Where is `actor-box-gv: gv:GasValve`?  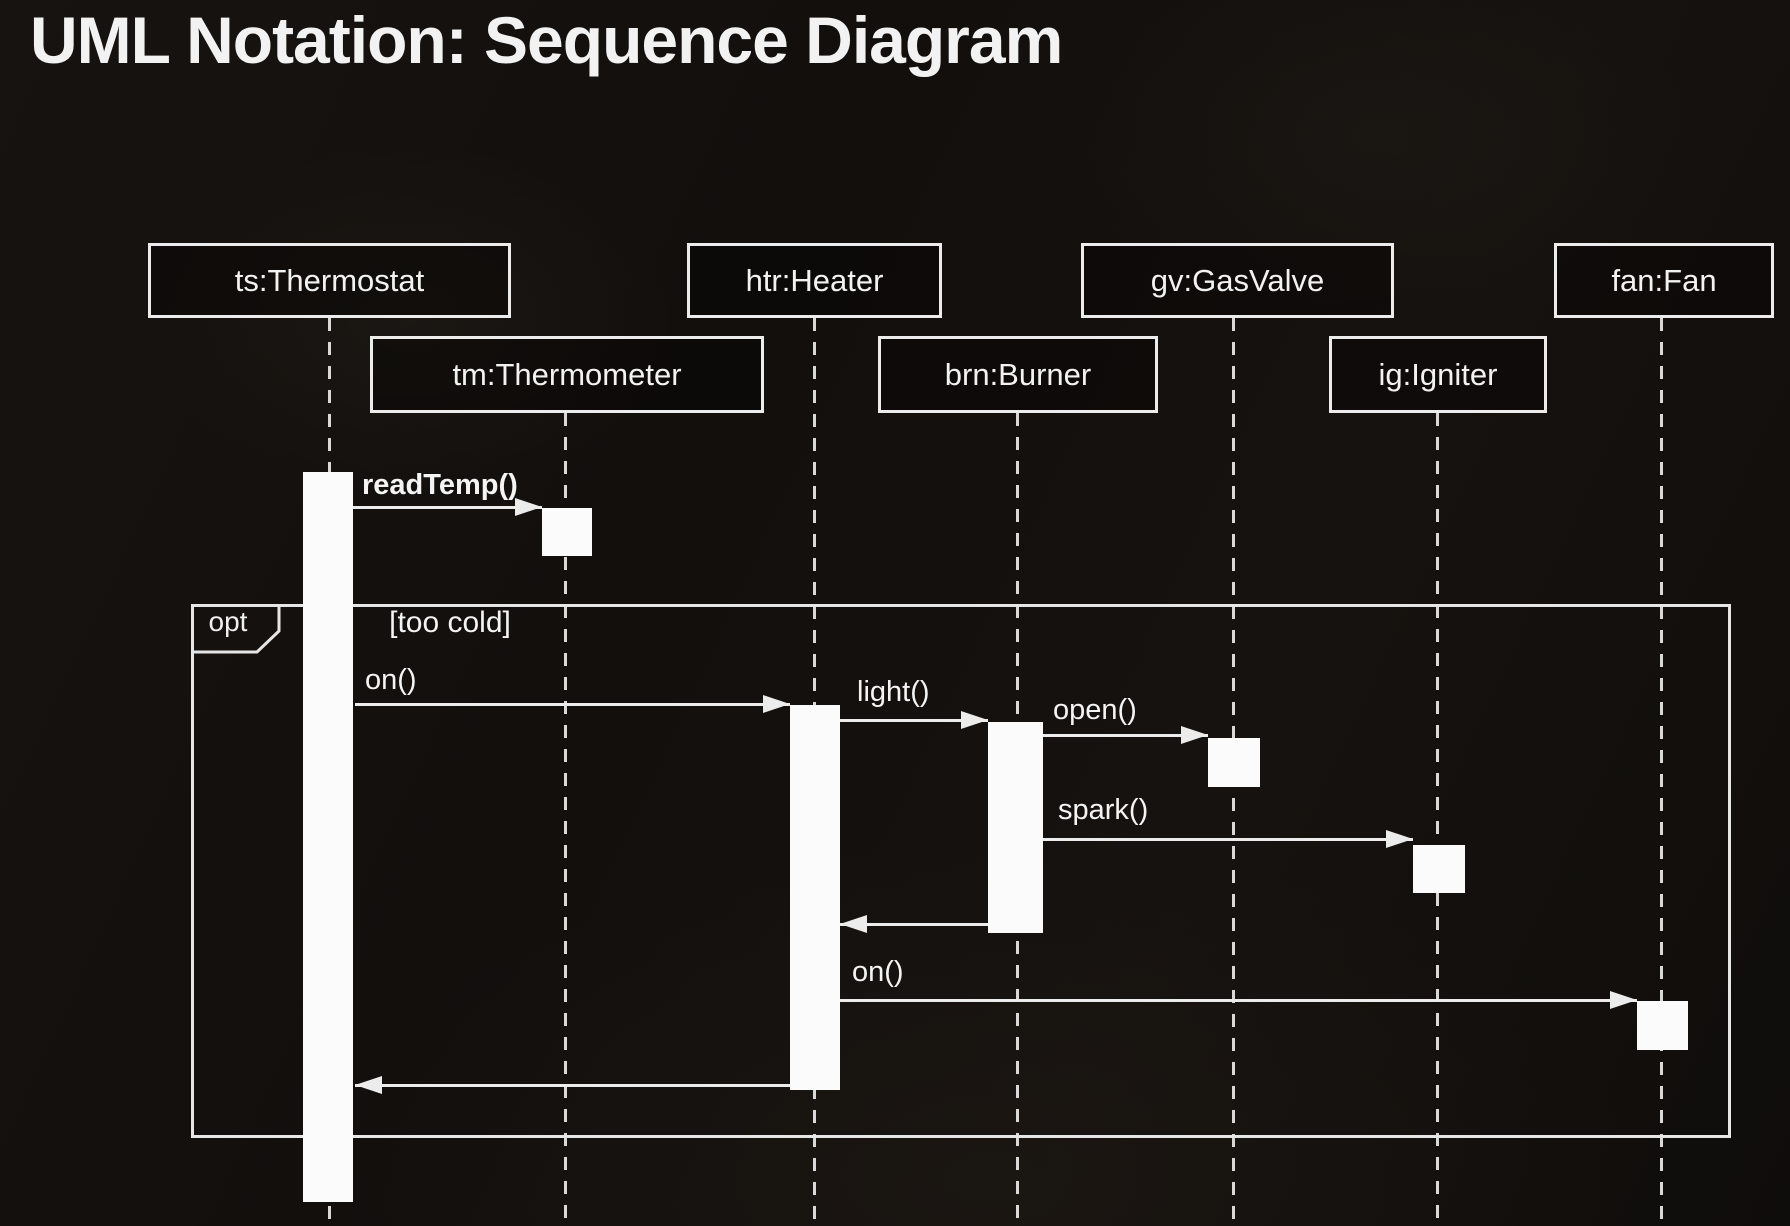 actor-box-gv: gv:GasValve is located at coordinates (1237, 280).